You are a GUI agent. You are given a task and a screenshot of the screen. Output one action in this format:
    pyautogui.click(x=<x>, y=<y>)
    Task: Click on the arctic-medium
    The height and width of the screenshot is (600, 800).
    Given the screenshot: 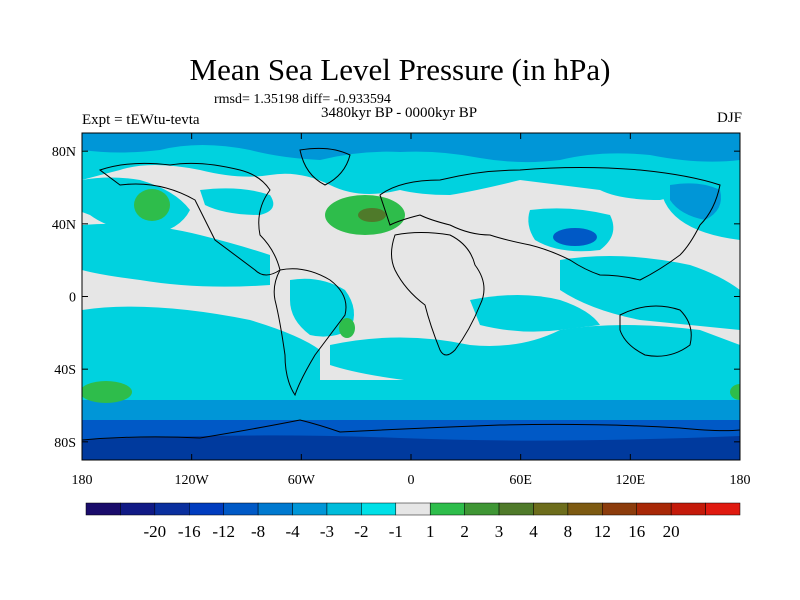 What is the action you would take?
    pyautogui.click(x=411, y=148)
    